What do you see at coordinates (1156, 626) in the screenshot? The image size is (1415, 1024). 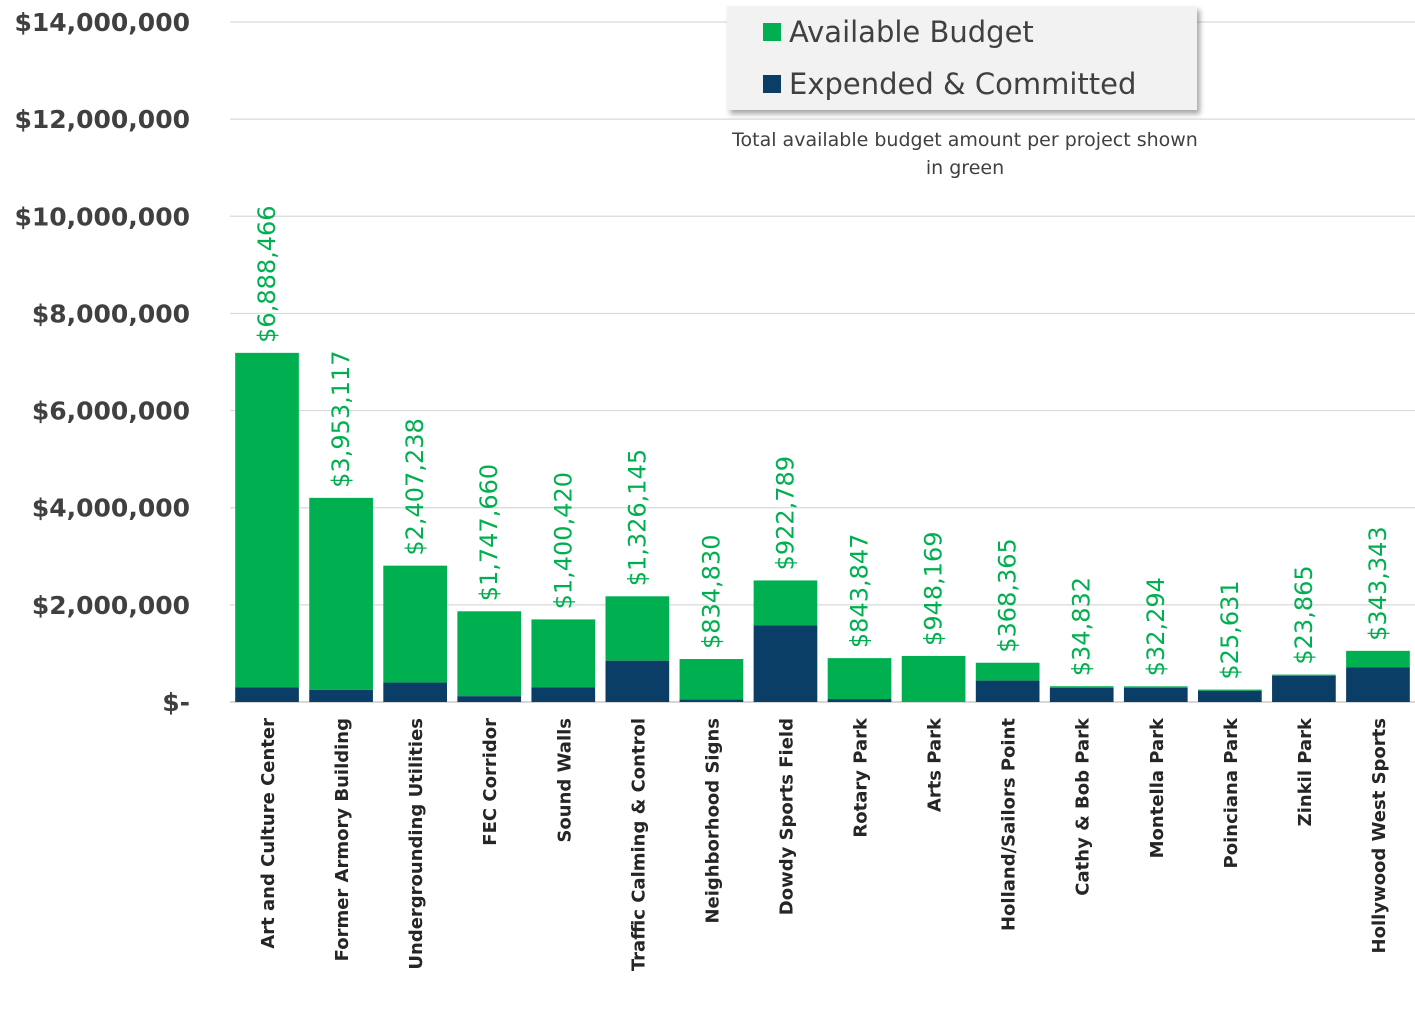 I see `data-label: $32,294` at bounding box center [1156, 626].